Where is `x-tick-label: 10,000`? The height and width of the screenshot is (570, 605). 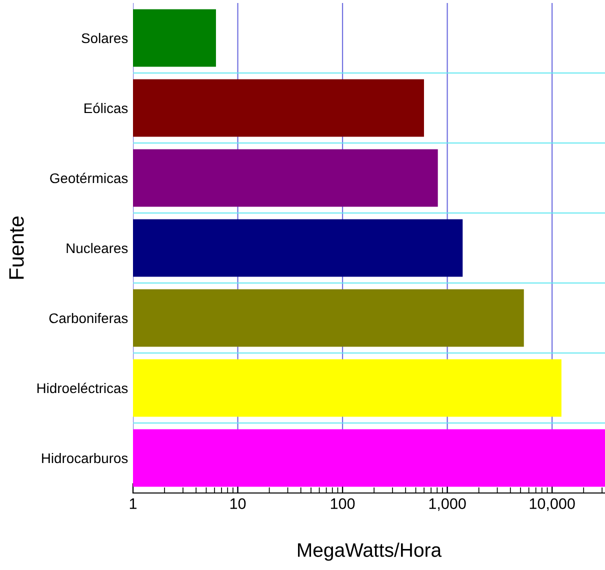
x-tick-label: 10,000 is located at coordinates (552, 504).